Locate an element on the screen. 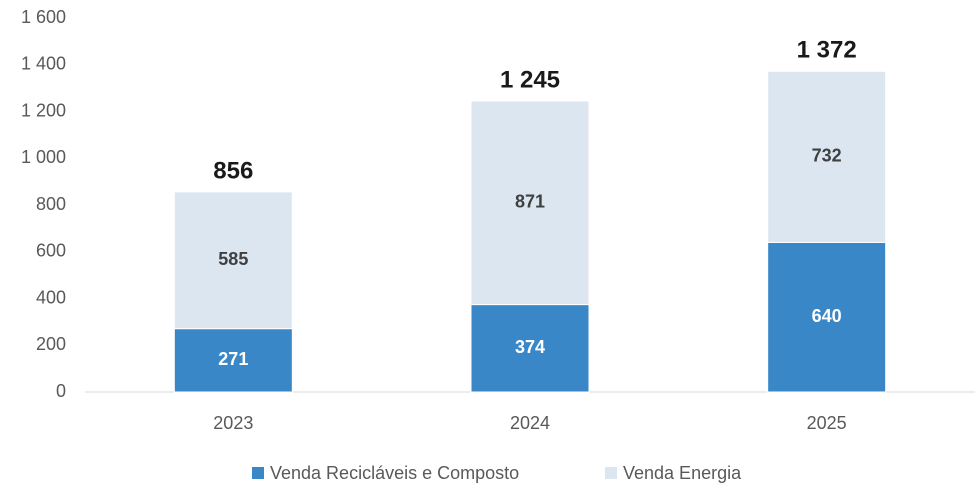 This screenshot has height=493, width=977. y-tick-label: 1 600 is located at coordinates (43, 17).